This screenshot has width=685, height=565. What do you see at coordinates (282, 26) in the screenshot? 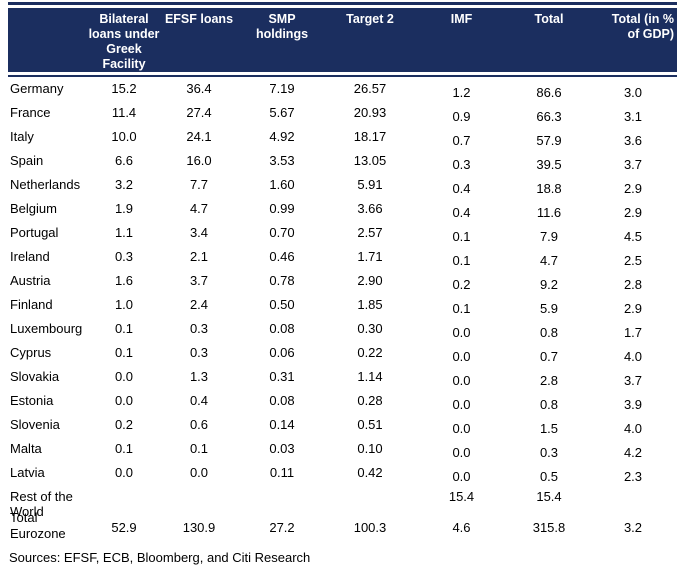
I see `column-header-smp: SMP holdings` at bounding box center [282, 26].